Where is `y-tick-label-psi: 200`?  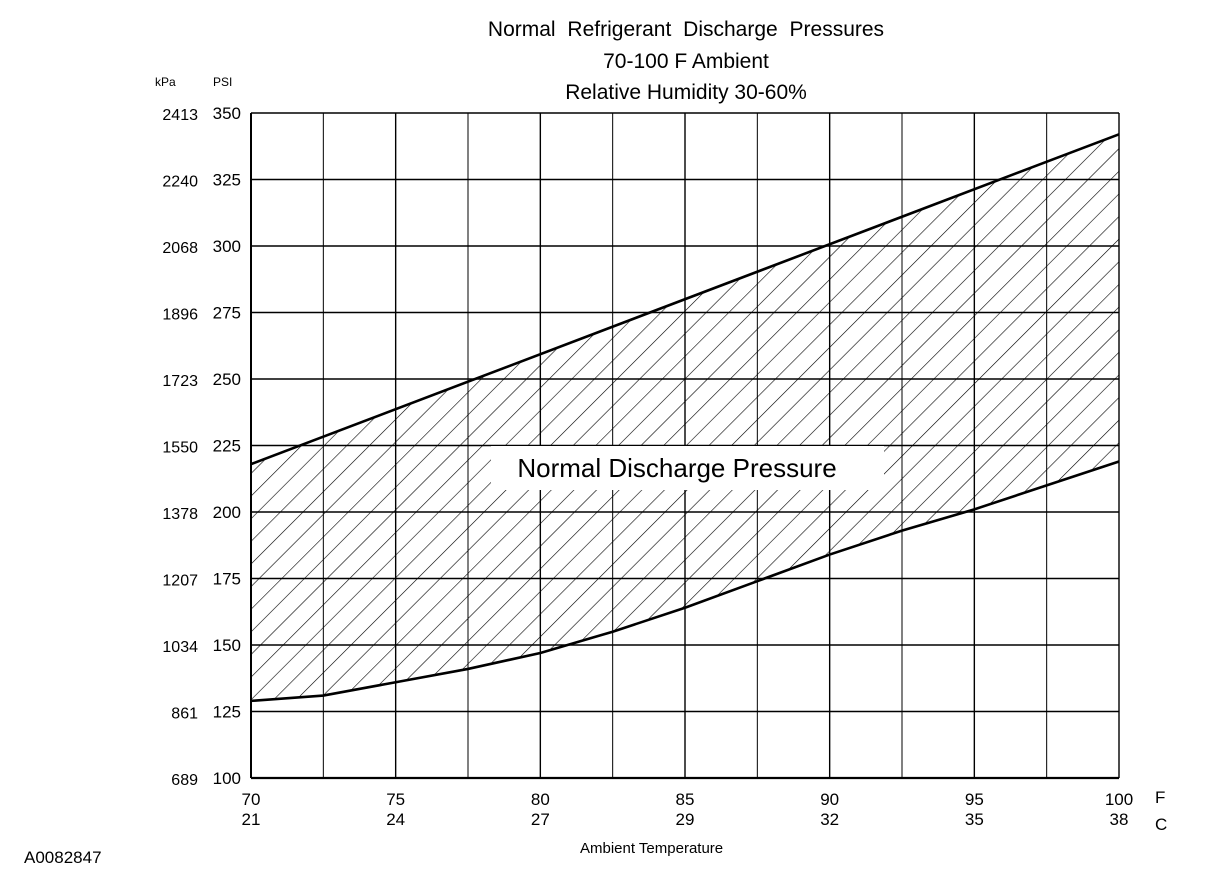
y-tick-label-psi: 200 is located at coordinates (227, 512).